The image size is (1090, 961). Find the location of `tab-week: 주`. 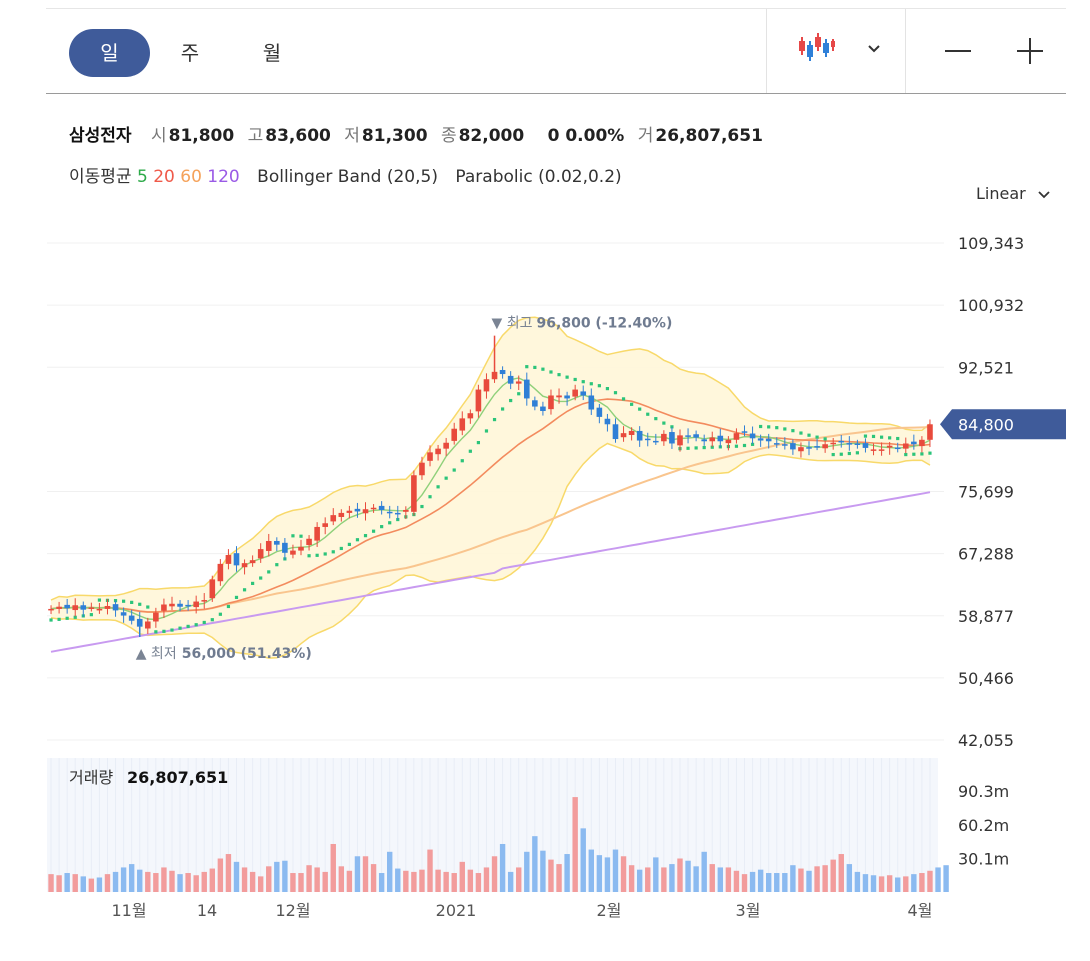

tab-week: 주 is located at coordinates (190, 53).